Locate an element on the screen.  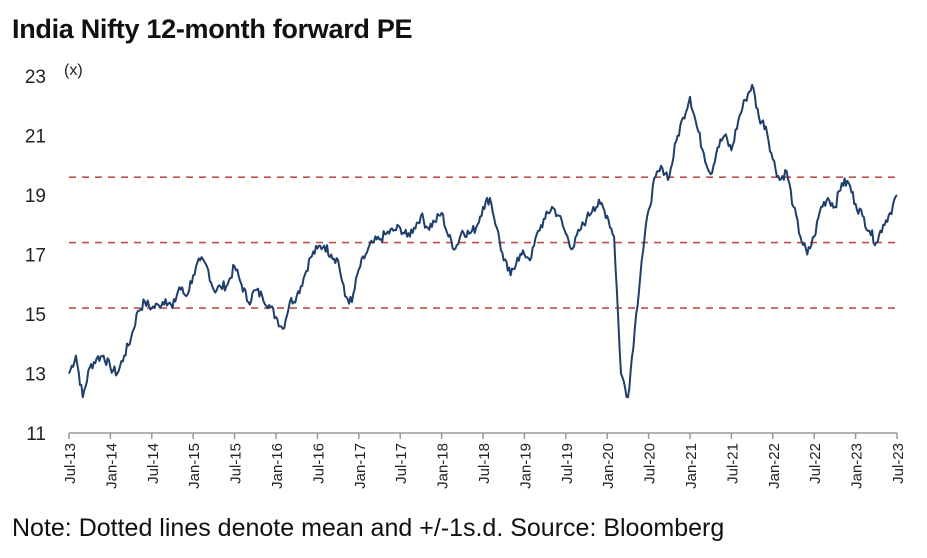
x-tick-label: Jul-17 is located at coordinates (401, 463).